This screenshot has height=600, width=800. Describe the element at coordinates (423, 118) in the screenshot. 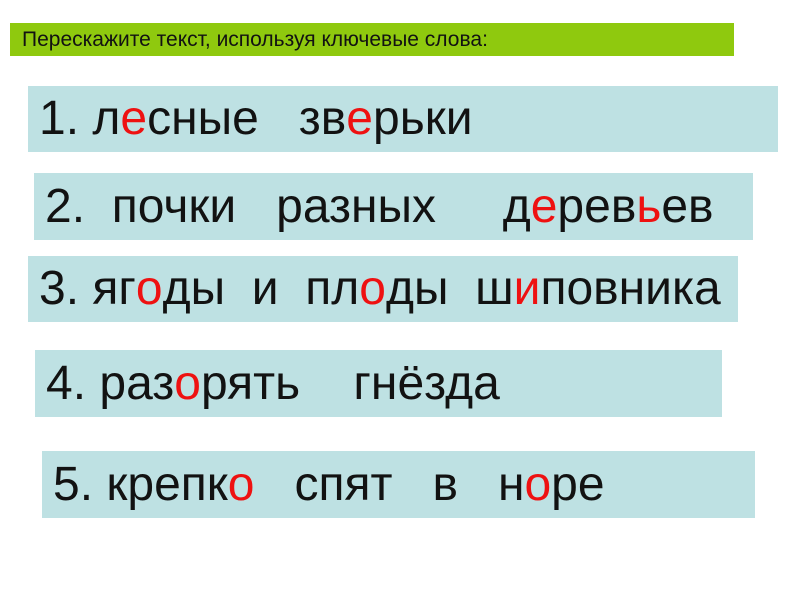

I see `text-segment: рьки` at that location.